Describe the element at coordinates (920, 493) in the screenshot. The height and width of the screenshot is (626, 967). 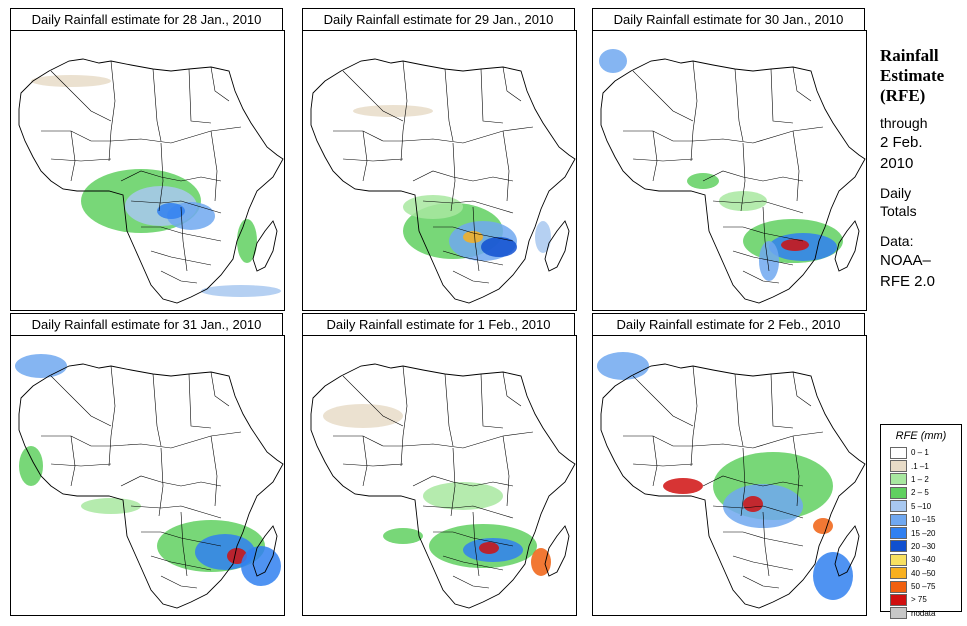
I see `legend-label: 2 – 5` at that location.